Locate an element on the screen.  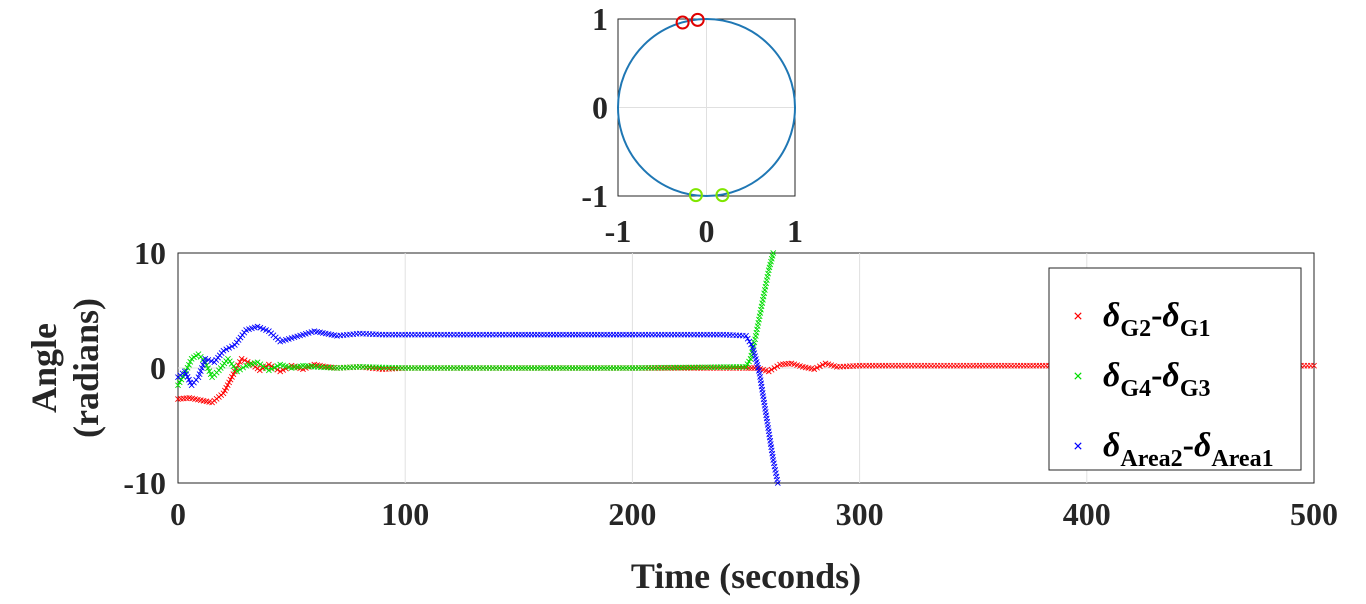
legend-entry: δG4-δG3 is located at coordinates (1157, 379).